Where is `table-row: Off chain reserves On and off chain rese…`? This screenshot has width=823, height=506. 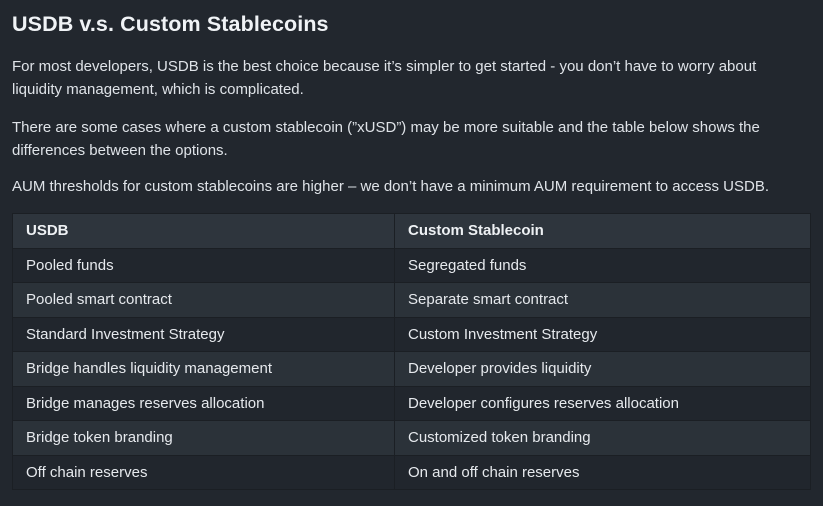
table-row: Off chain reserves On and off chain rese… is located at coordinates (411, 472).